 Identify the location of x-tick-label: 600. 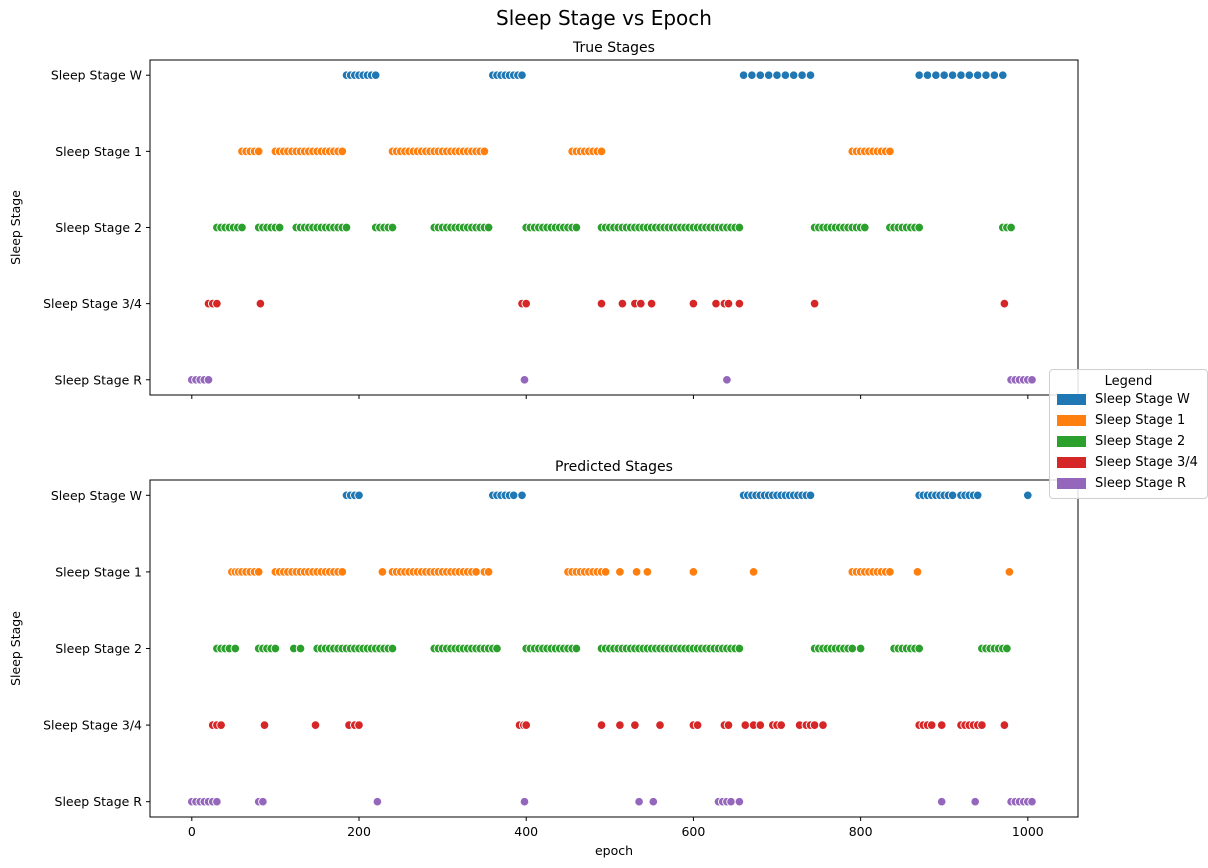
(693, 831).